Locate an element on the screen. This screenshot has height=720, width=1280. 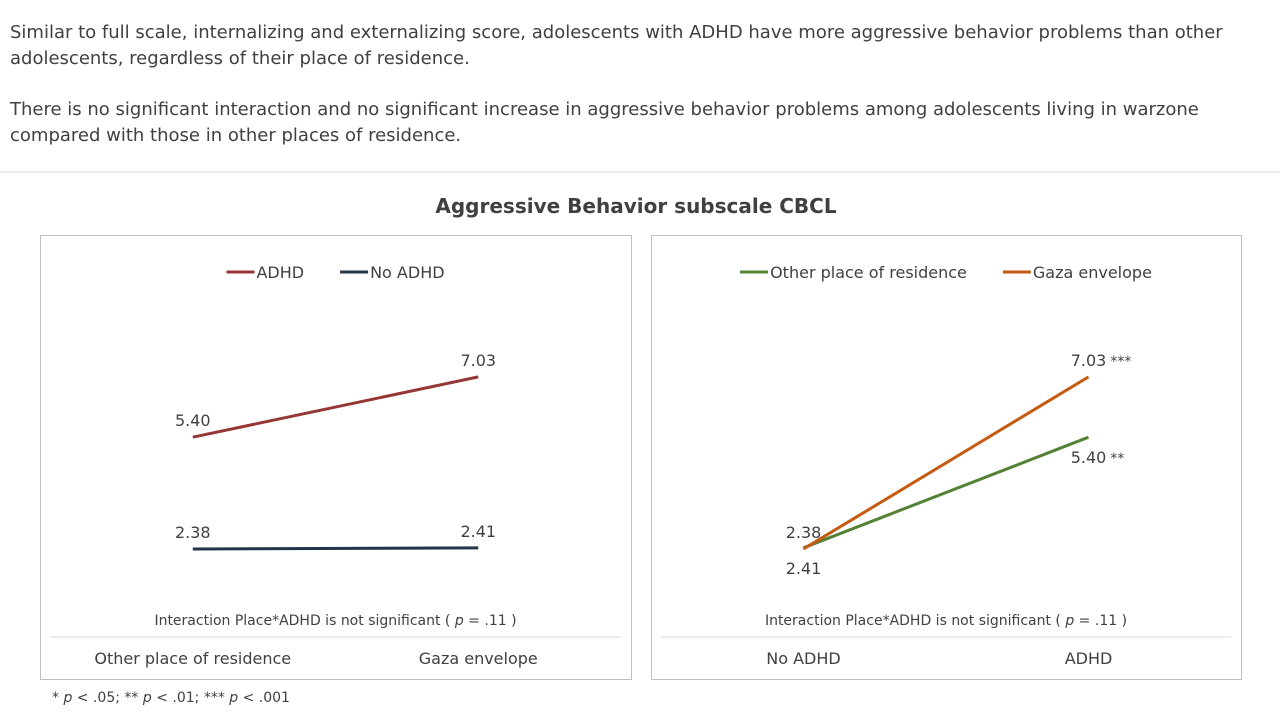
x-tick-label: Gaza envelope is located at coordinates (478, 658).